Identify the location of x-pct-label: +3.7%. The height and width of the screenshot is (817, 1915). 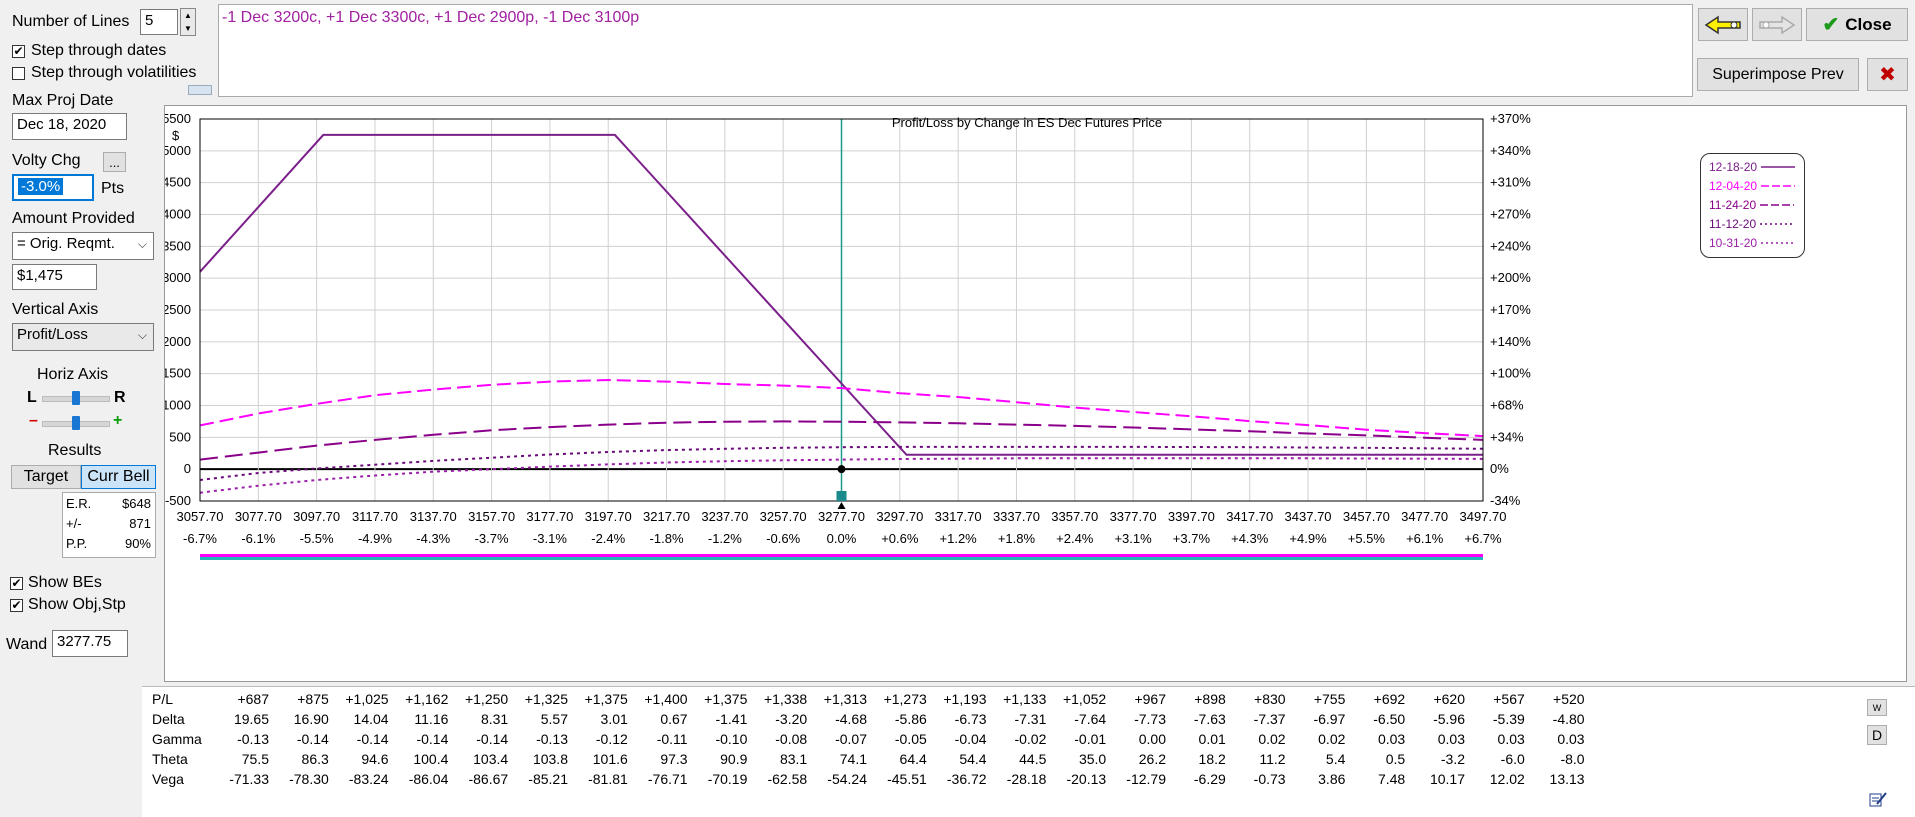
(1192, 538).